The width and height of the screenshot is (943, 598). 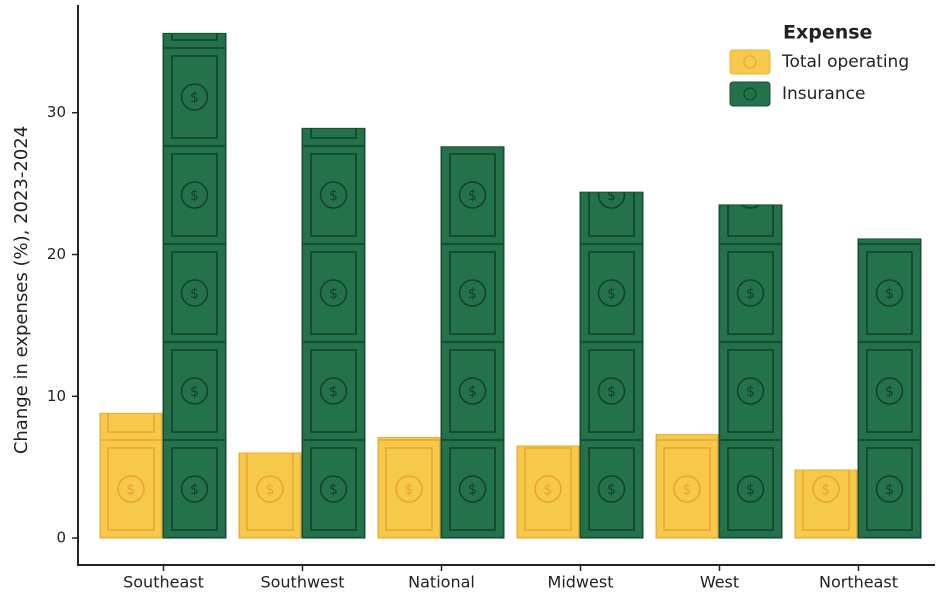 What do you see at coordinates (858, 582) in the screenshot?
I see `x-tick-label: Northeast` at bounding box center [858, 582].